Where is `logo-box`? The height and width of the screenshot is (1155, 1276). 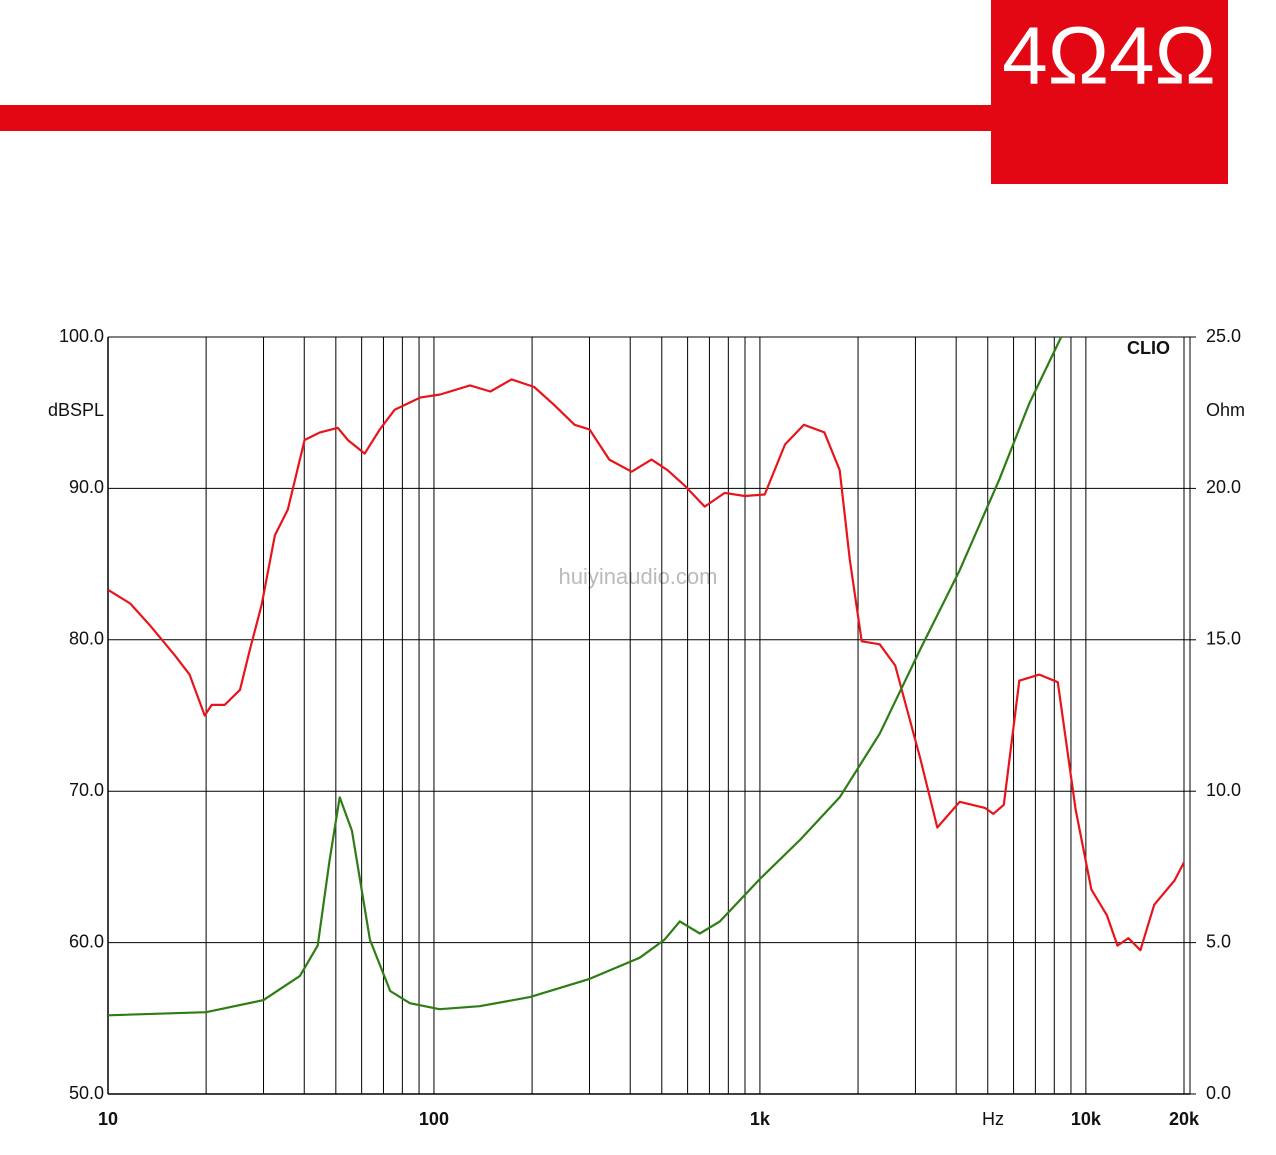 logo-box is located at coordinates (1109, 92).